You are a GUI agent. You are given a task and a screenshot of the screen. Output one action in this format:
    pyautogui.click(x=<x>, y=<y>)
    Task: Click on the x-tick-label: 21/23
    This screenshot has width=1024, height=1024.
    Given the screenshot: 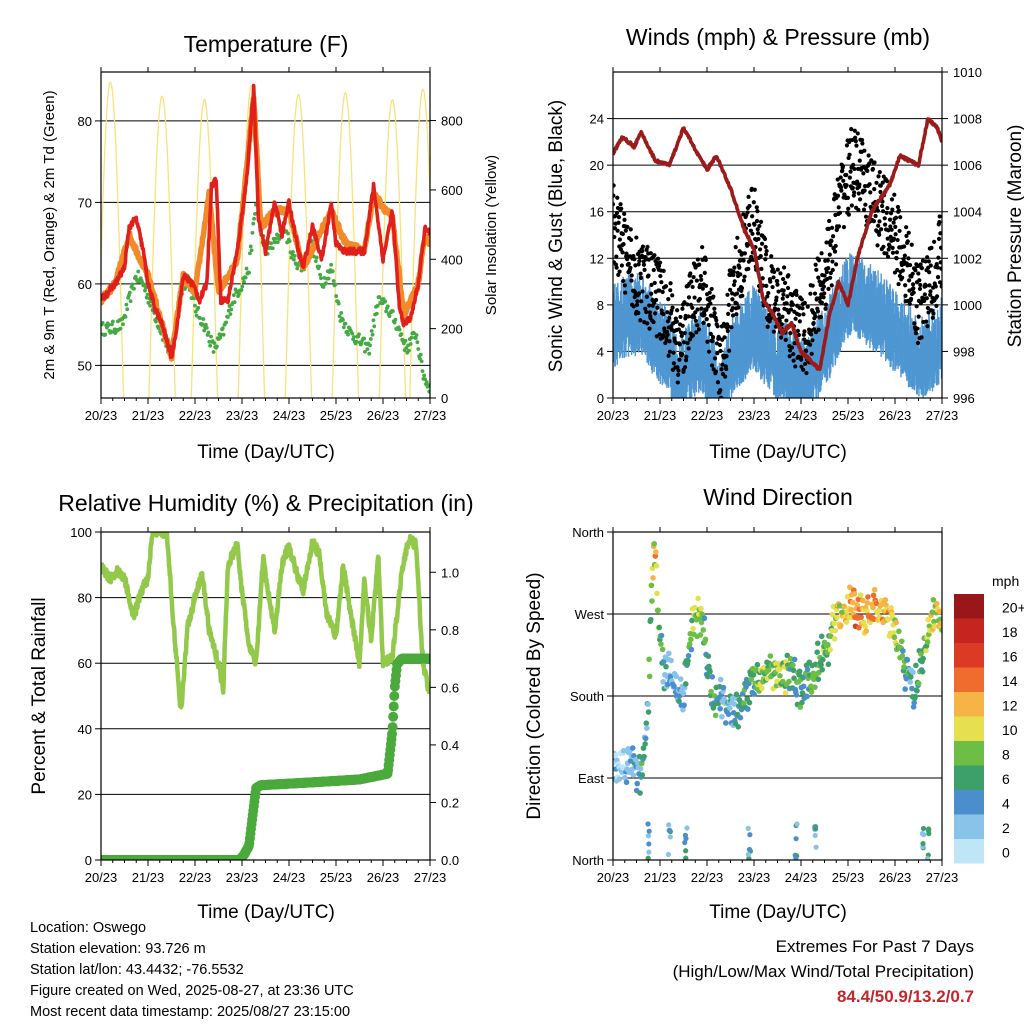 What is the action you would take?
    pyautogui.click(x=660, y=415)
    